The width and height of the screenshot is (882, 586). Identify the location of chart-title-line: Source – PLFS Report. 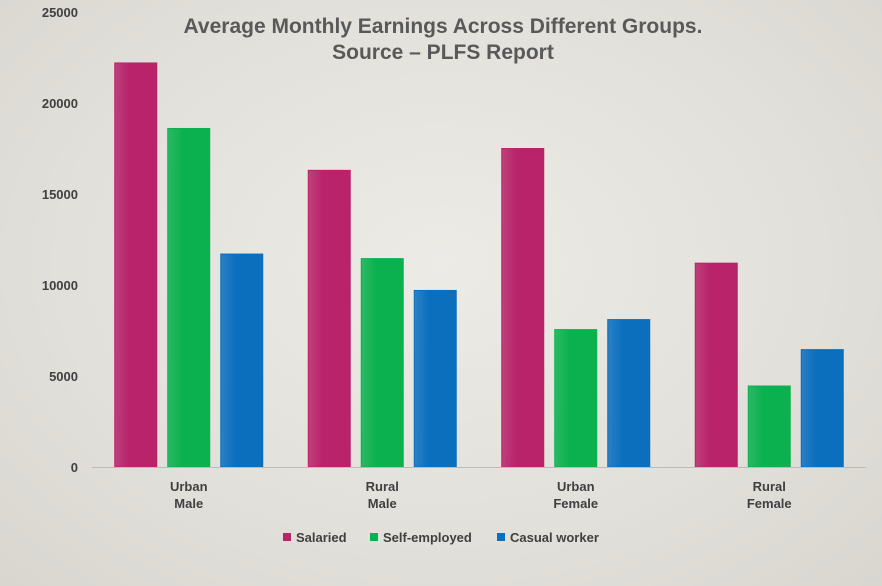
(443, 52).